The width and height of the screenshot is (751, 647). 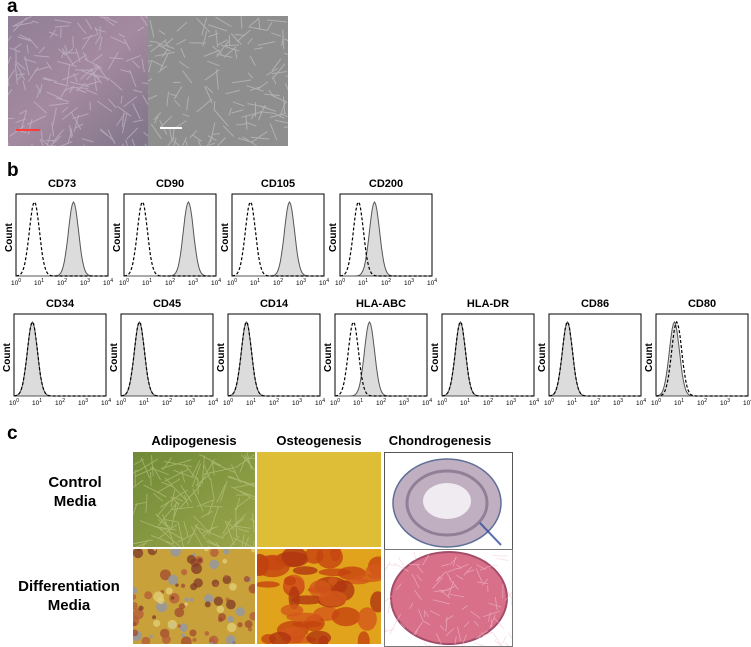 I want to click on image-osteogenesis-control, so click(x=319, y=499).